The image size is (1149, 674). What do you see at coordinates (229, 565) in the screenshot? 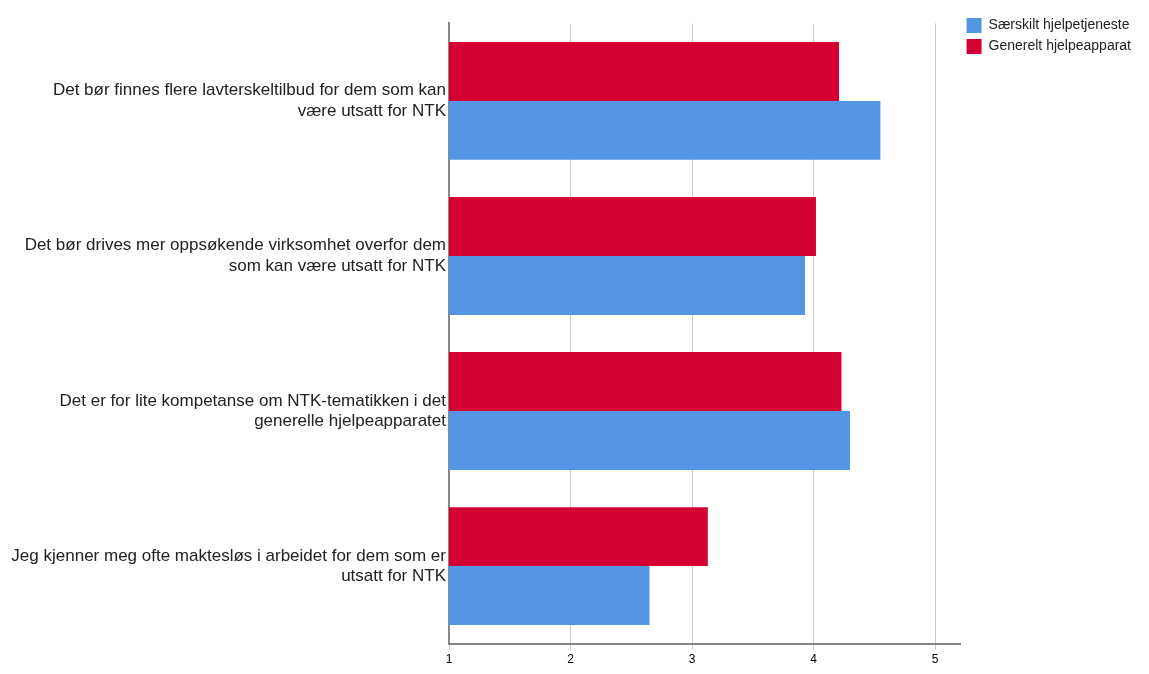
I see `y-tick-label: Jeg kjenner meg ofte maktesløs i arbeidet for dem som er utsatt for NTK` at bounding box center [229, 565].